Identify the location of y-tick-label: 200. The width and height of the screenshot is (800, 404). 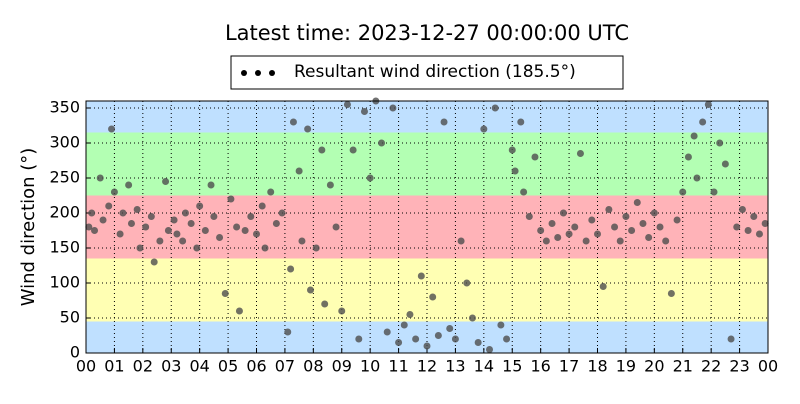
(64, 212).